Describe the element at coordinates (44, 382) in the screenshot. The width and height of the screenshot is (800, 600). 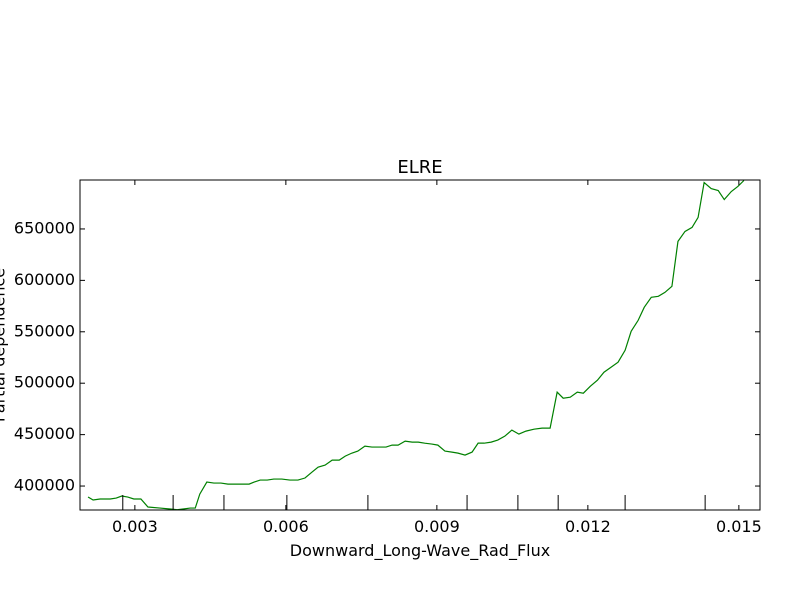
I see `y-tick-label: 500000` at that location.